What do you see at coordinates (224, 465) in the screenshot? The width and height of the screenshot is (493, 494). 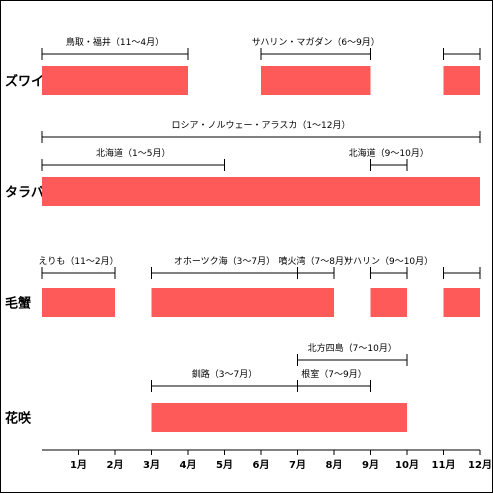 I see `x-tick-label: 5月` at bounding box center [224, 465].